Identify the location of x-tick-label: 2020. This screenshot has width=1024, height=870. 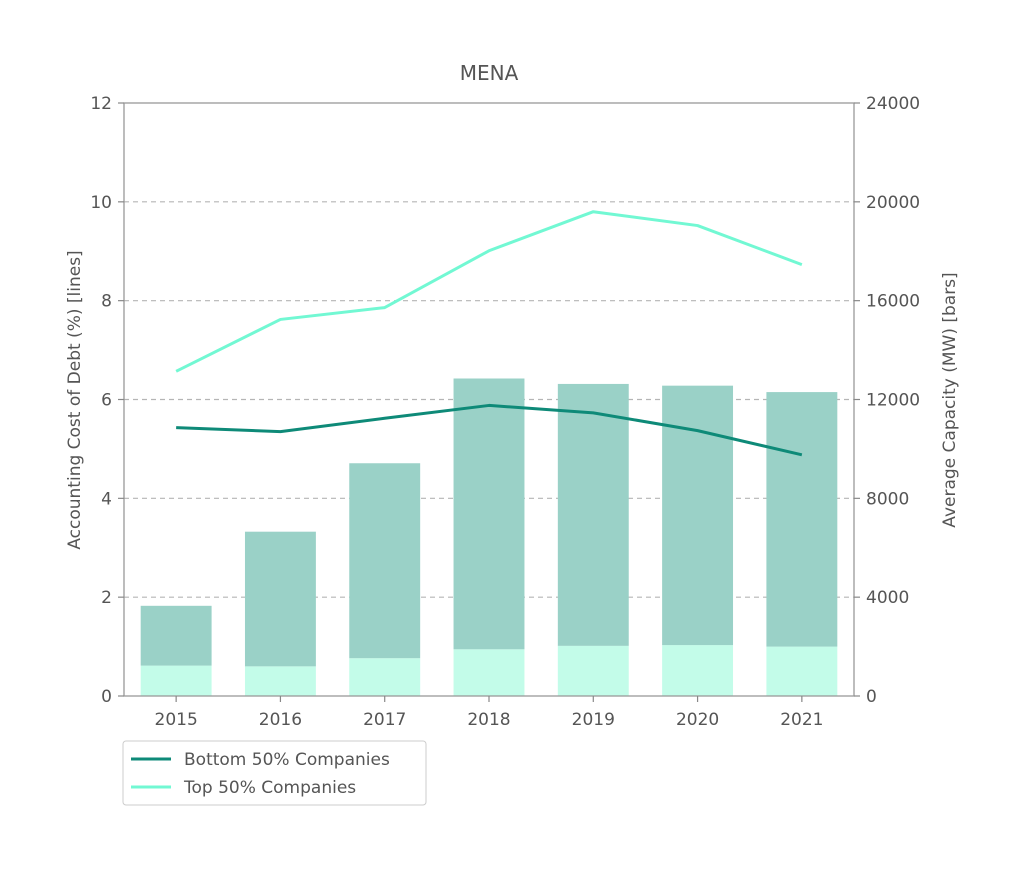
(697, 720).